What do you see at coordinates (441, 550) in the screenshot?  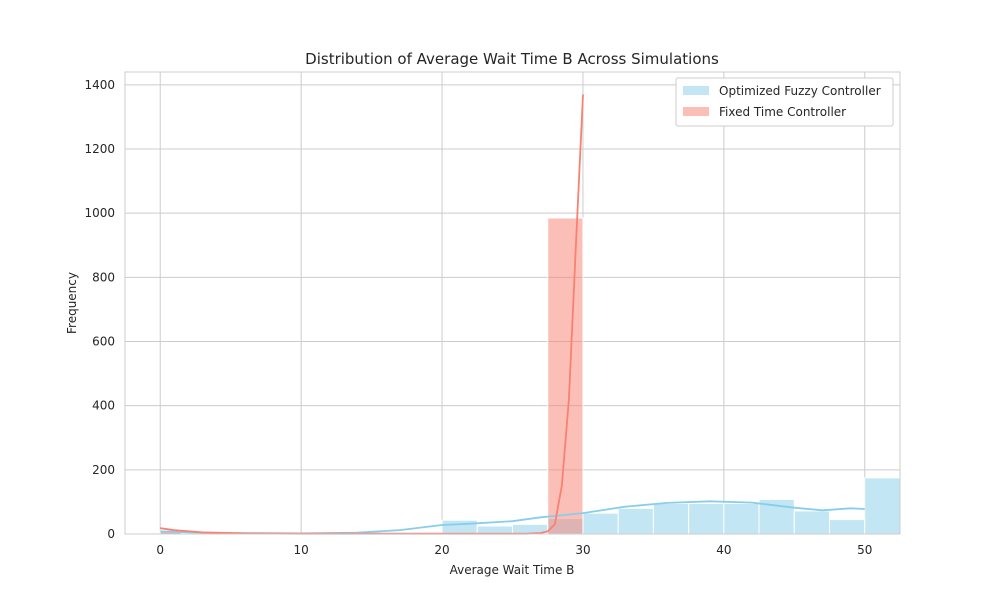 I see `x-tick-label: 20` at bounding box center [441, 550].